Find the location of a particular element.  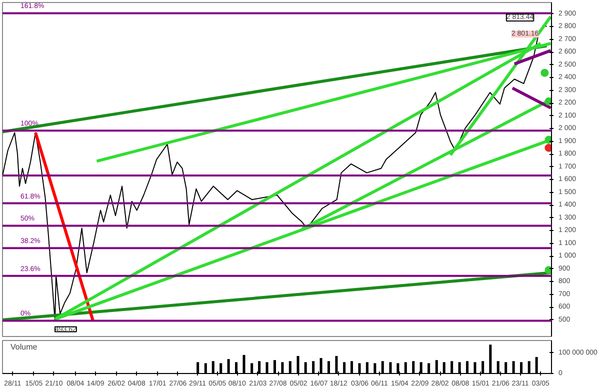

chart-title: Volume is located at coordinates (24, 347).